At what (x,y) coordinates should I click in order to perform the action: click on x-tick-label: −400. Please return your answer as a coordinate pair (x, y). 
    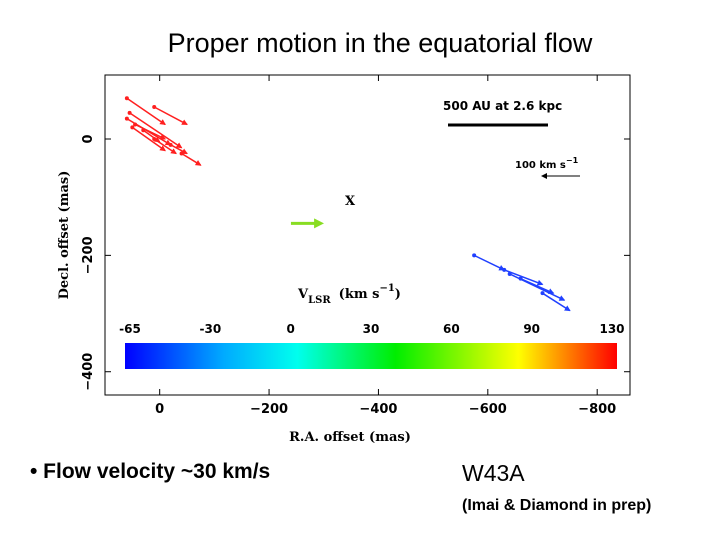
    Looking at the image, I should click on (378, 409).